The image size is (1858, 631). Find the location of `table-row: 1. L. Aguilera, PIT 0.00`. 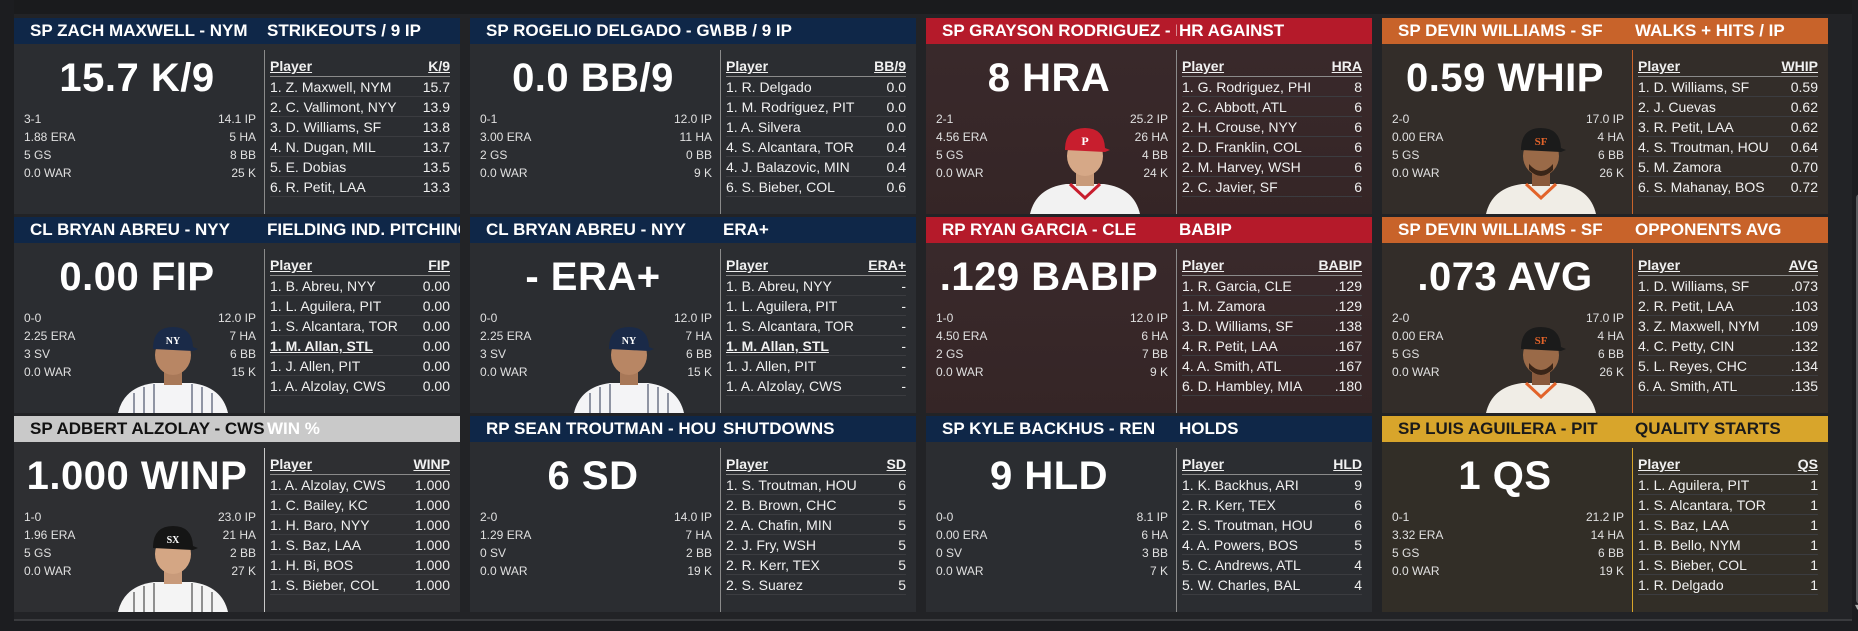

table-row: 1. L. Aguilera, PIT 0.00 is located at coordinates (360, 306).